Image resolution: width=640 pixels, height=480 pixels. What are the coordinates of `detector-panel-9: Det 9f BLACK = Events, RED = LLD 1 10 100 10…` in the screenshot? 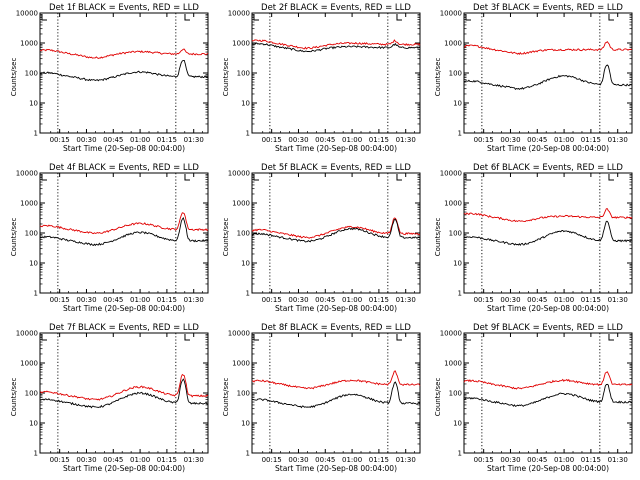 It's located at (533, 398).